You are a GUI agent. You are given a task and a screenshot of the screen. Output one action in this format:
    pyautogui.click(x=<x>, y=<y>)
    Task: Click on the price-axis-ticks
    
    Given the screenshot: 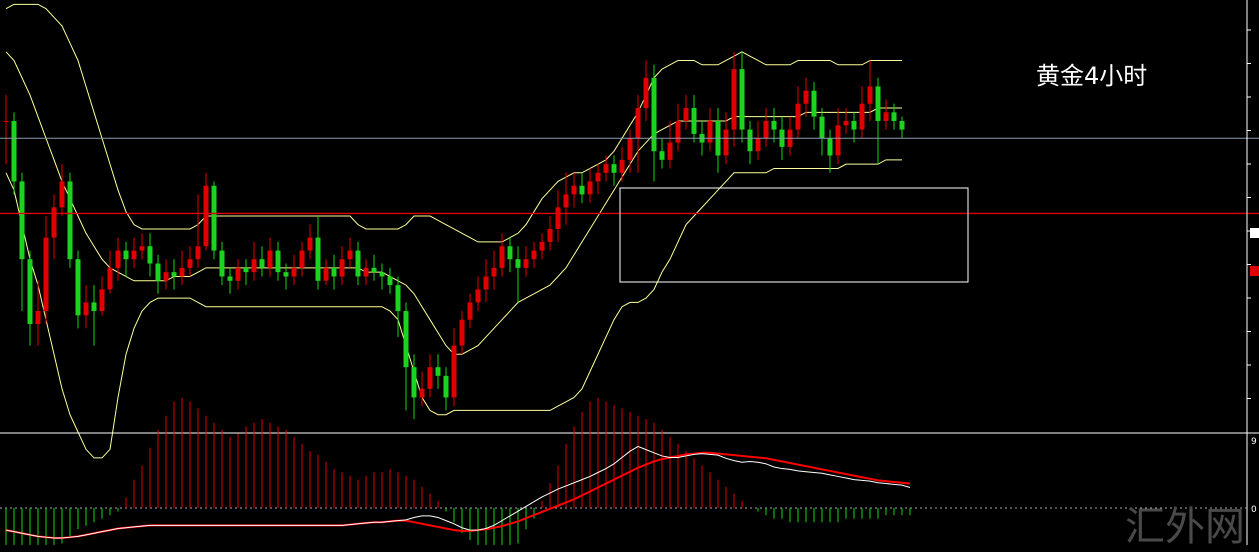 What is the action you would take?
    pyautogui.click(x=1249, y=214)
    